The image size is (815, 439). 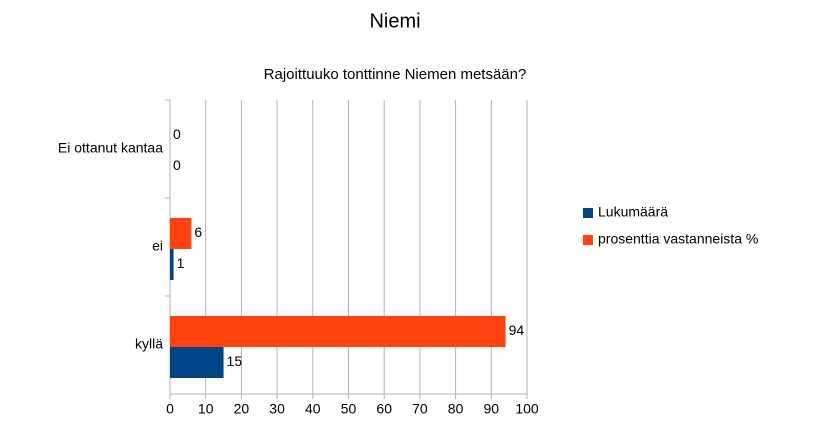 What do you see at coordinates (206, 409) in the screenshot?
I see `x-tick-label: 10` at bounding box center [206, 409].